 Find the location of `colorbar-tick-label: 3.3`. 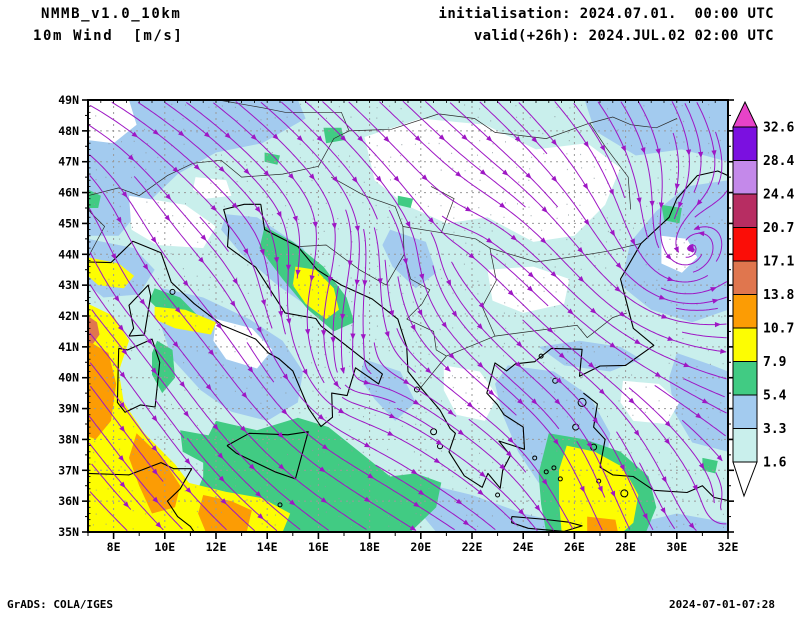

colorbar-tick-label: 3.3 is located at coordinates (774, 429).